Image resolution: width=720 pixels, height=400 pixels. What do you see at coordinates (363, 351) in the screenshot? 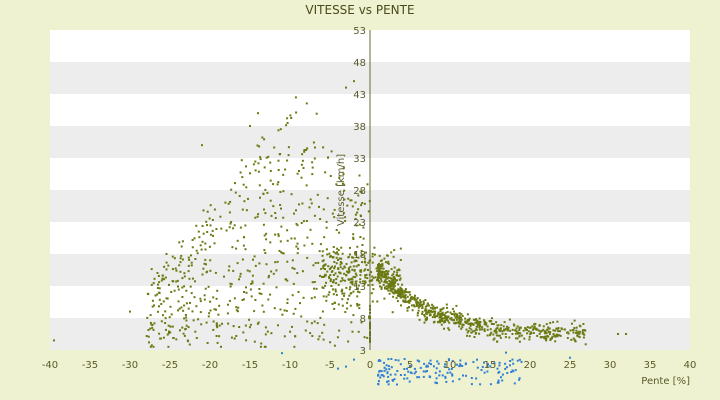
I see `y-tick-label: 3` at bounding box center [363, 351].